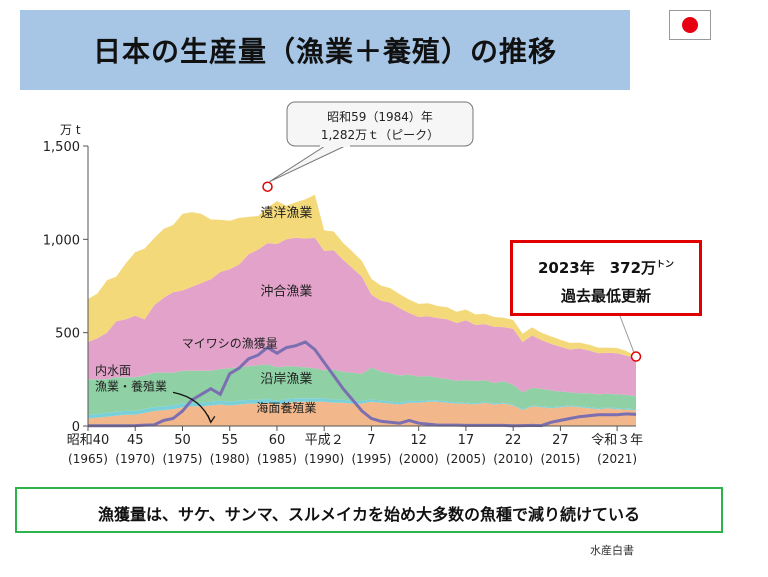 This screenshot has width=768, height=577. I want to click on peak-callout-pointer, so click(307, 164).